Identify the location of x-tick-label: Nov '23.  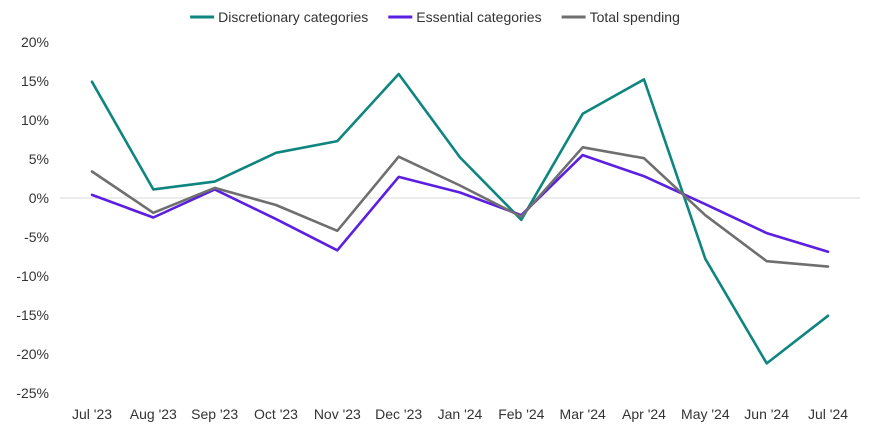
(337, 414).